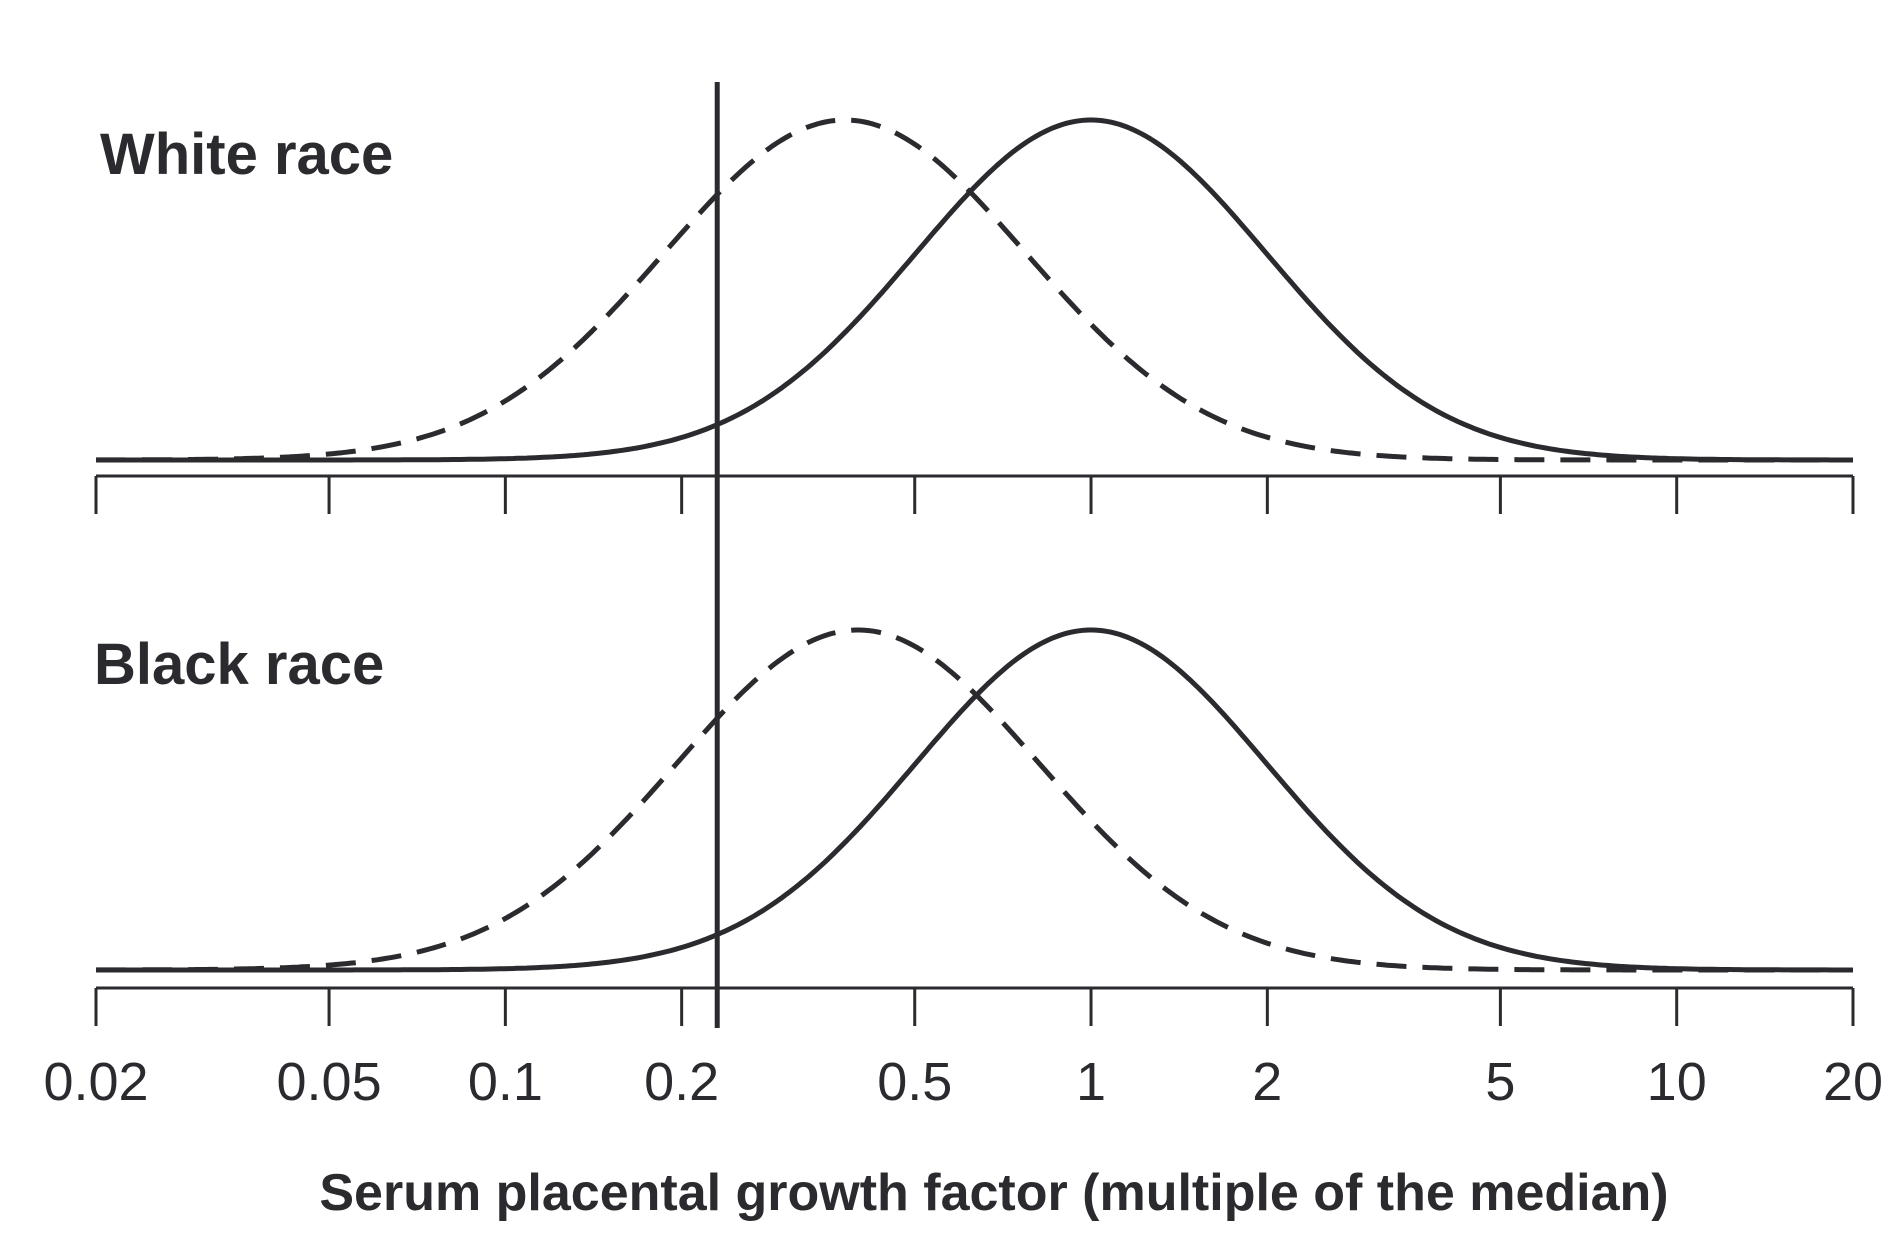  What do you see at coordinates (1091, 1082) in the screenshot?
I see `x-tick-label: 1` at bounding box center [1091, 1082].